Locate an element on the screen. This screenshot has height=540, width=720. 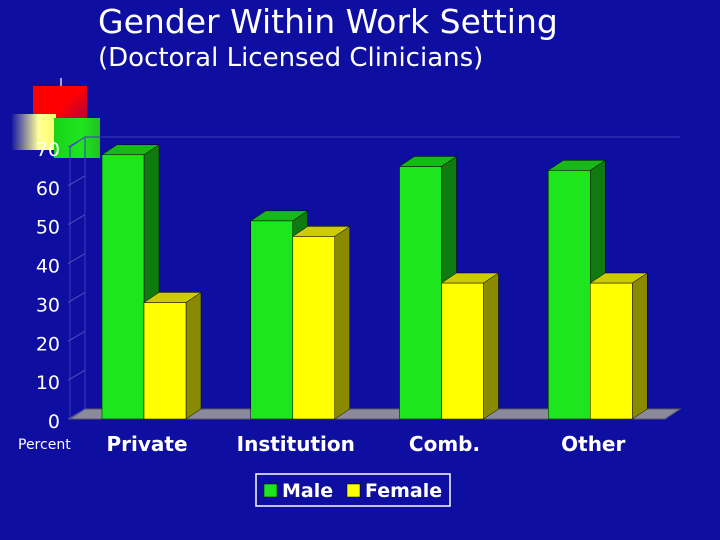
legend-swatch-female is located at coordinates (353, 490).